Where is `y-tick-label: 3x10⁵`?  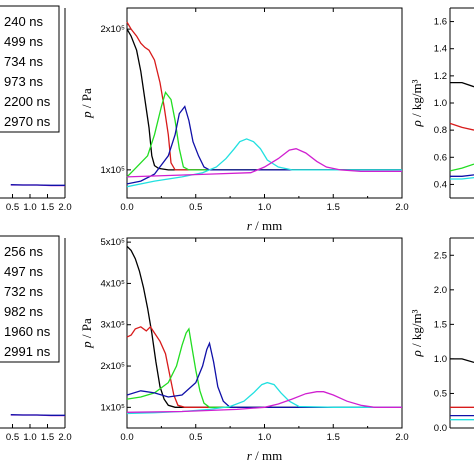
y-tick-label: 3x10⁵ is located at coordinates (112, 325).